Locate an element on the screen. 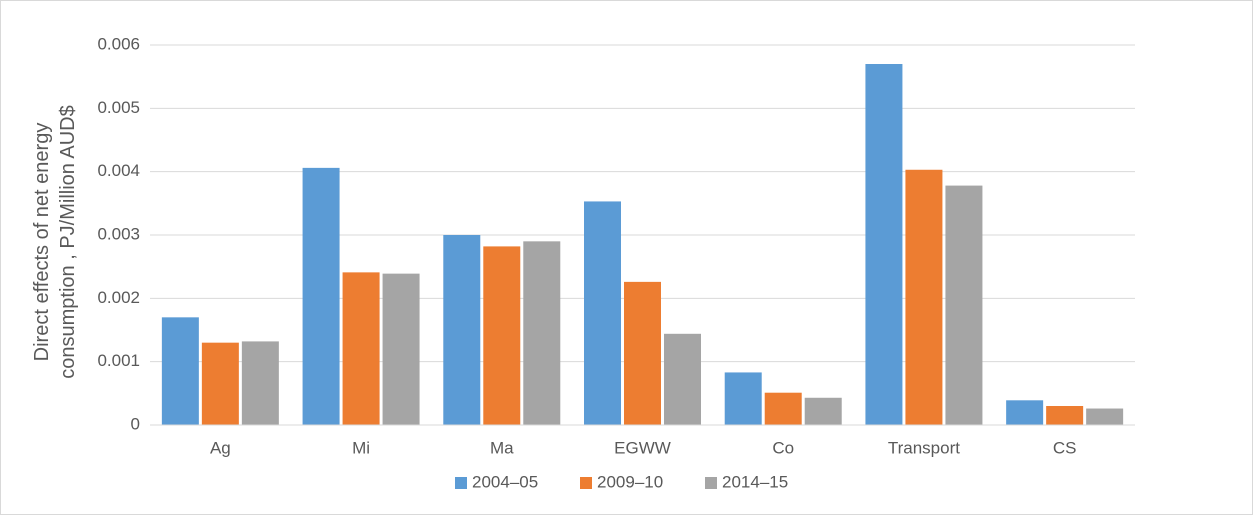  x-tick-label: Ag is located at coordinates (220, 447).